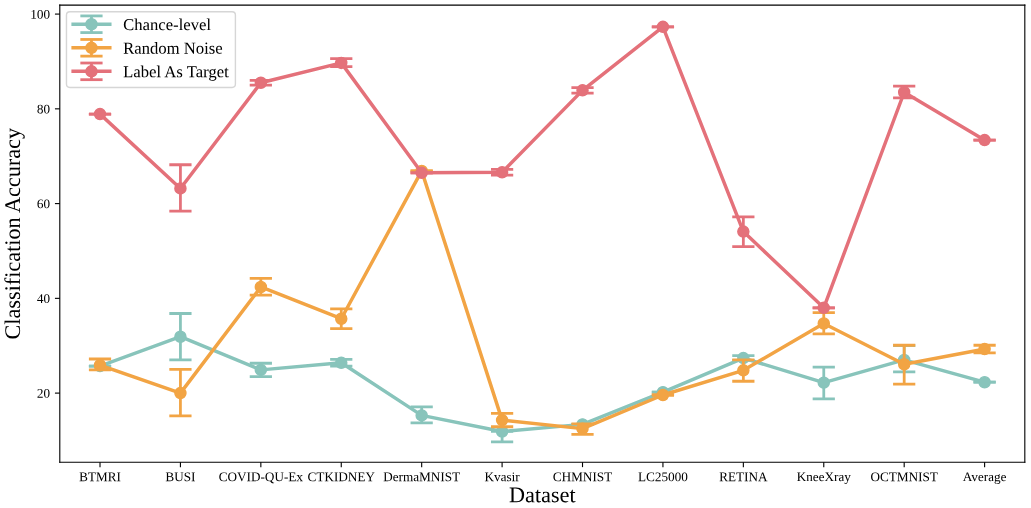  Describe the element at coordinates (341, 477) in the screenshot. I see `x-tick-label: CTKIDNEY` at that location.